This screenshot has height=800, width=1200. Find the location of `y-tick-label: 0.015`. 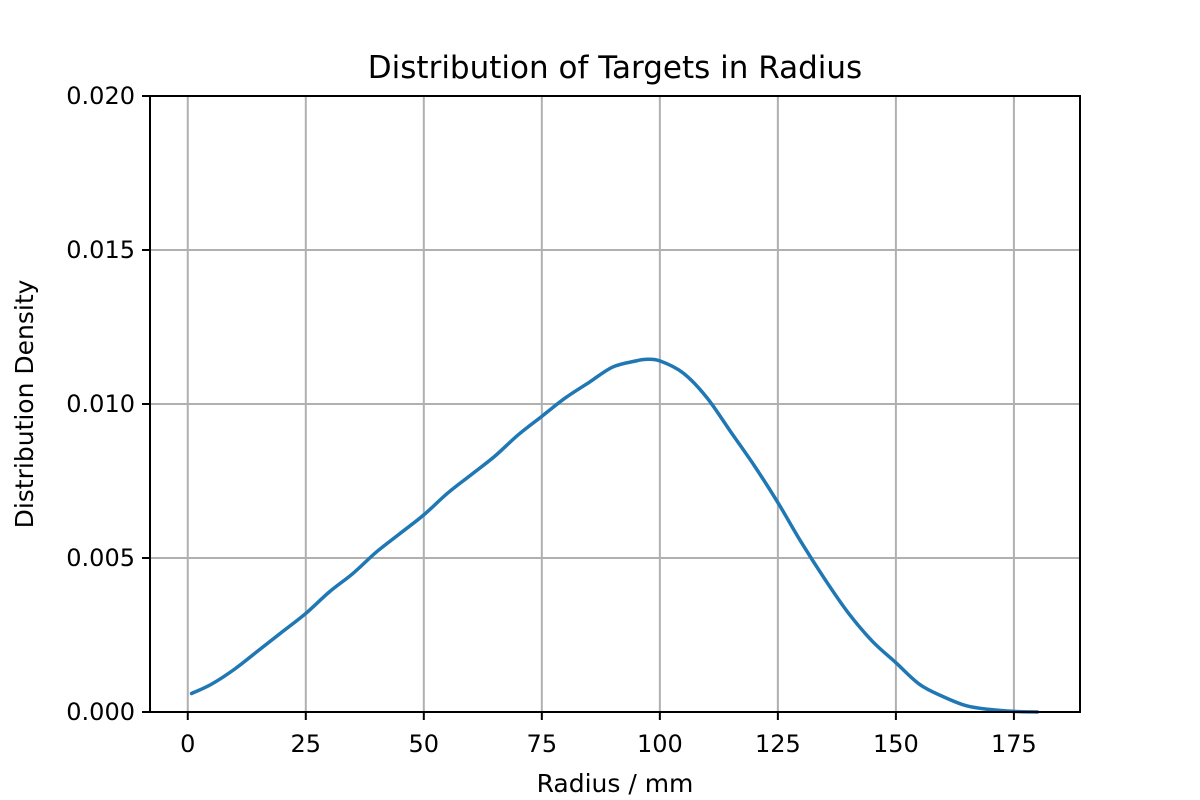

y-tick-label: 0.015 is located at coordinates (100, 250).